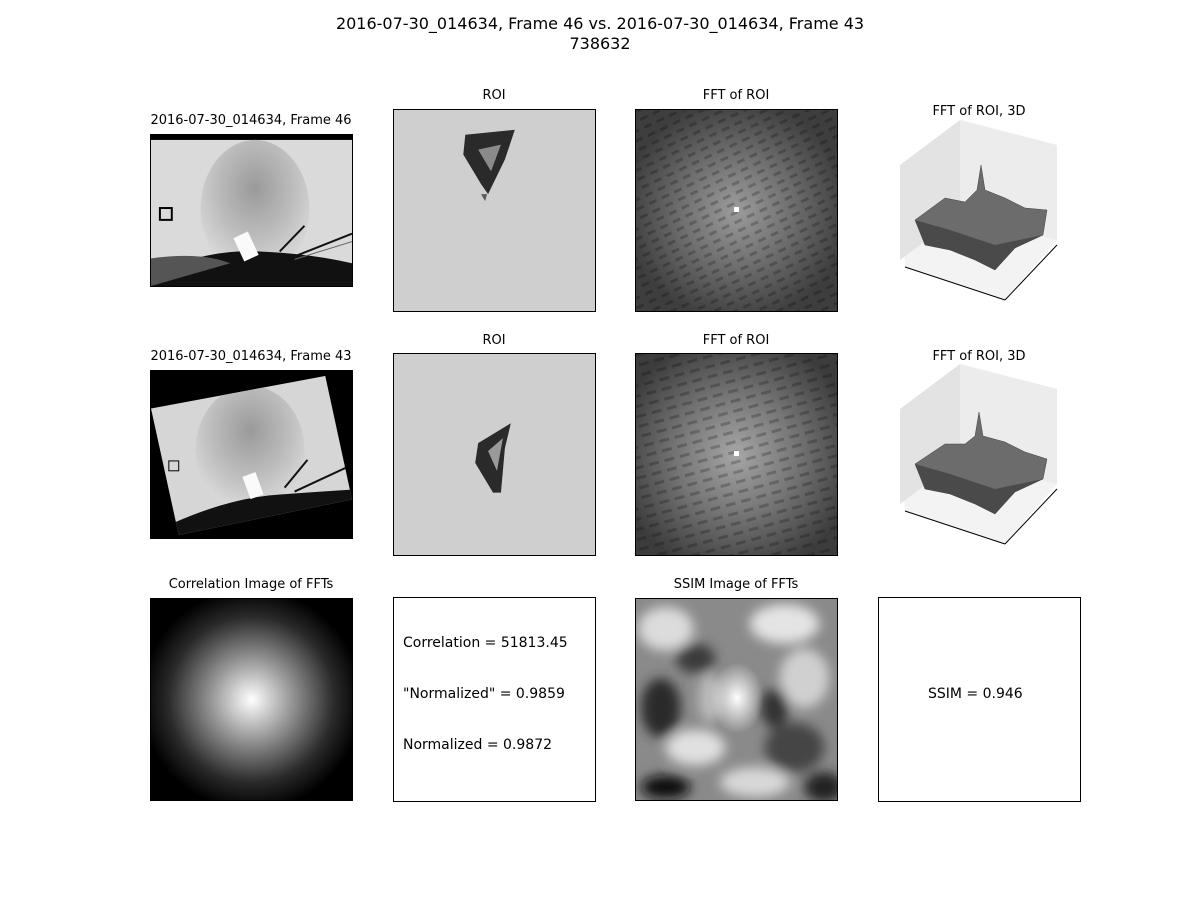 The height and width of the screenshot is (900, 1200). What do you see at coordinates (478, 745) in the screenshot?
I see `normalized-value: Normalized = 0.9872` at bounding box center [478, 745].